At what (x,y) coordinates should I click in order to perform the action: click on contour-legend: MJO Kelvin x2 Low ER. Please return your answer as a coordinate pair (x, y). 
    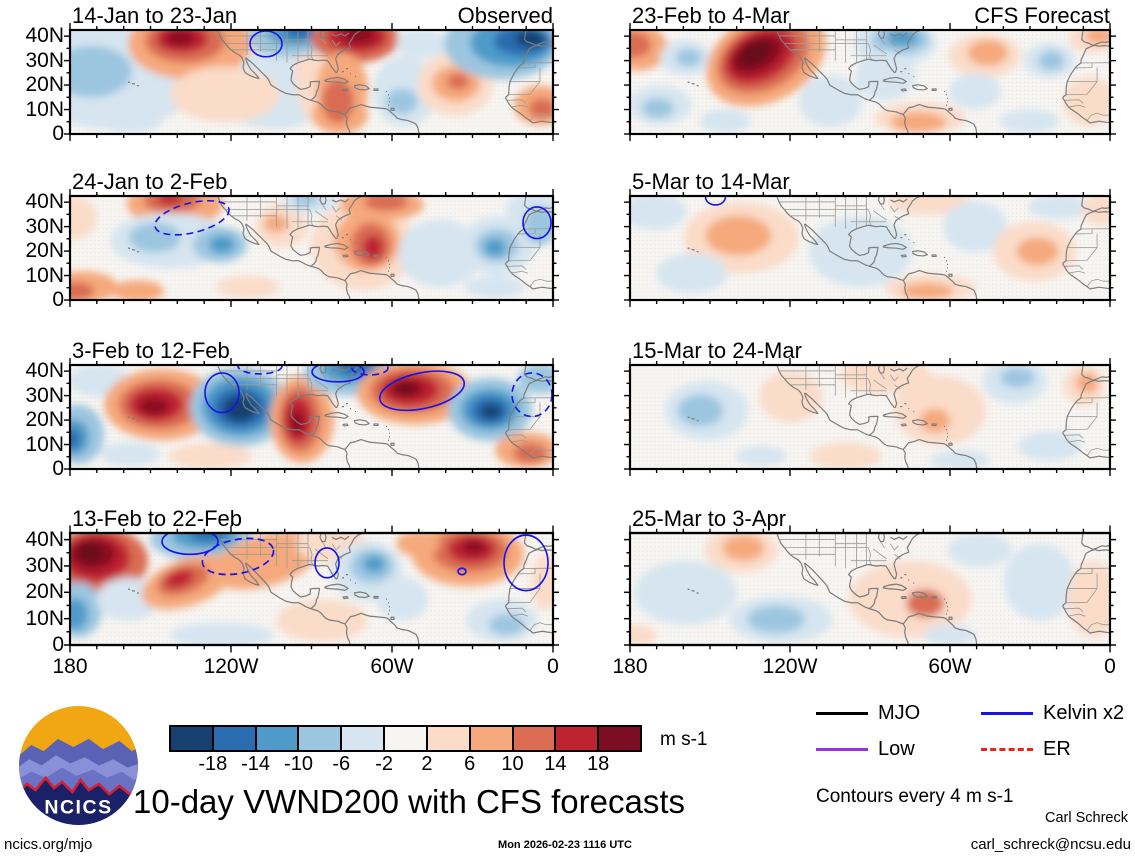
    Looking at the image, I should click on (973, 731).